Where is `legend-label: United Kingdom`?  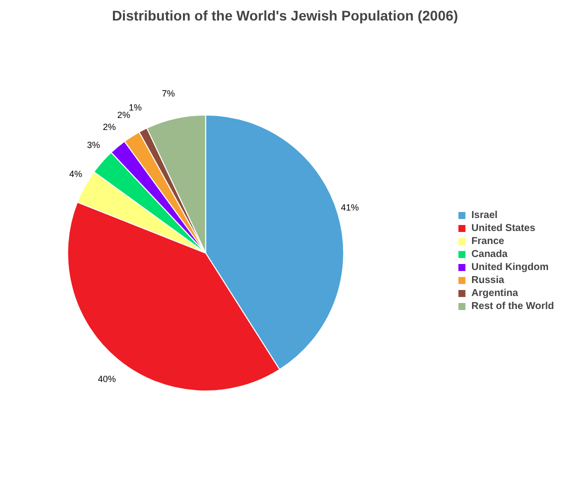 legend-label: United Kingdom is located at coordinates (510, 267).